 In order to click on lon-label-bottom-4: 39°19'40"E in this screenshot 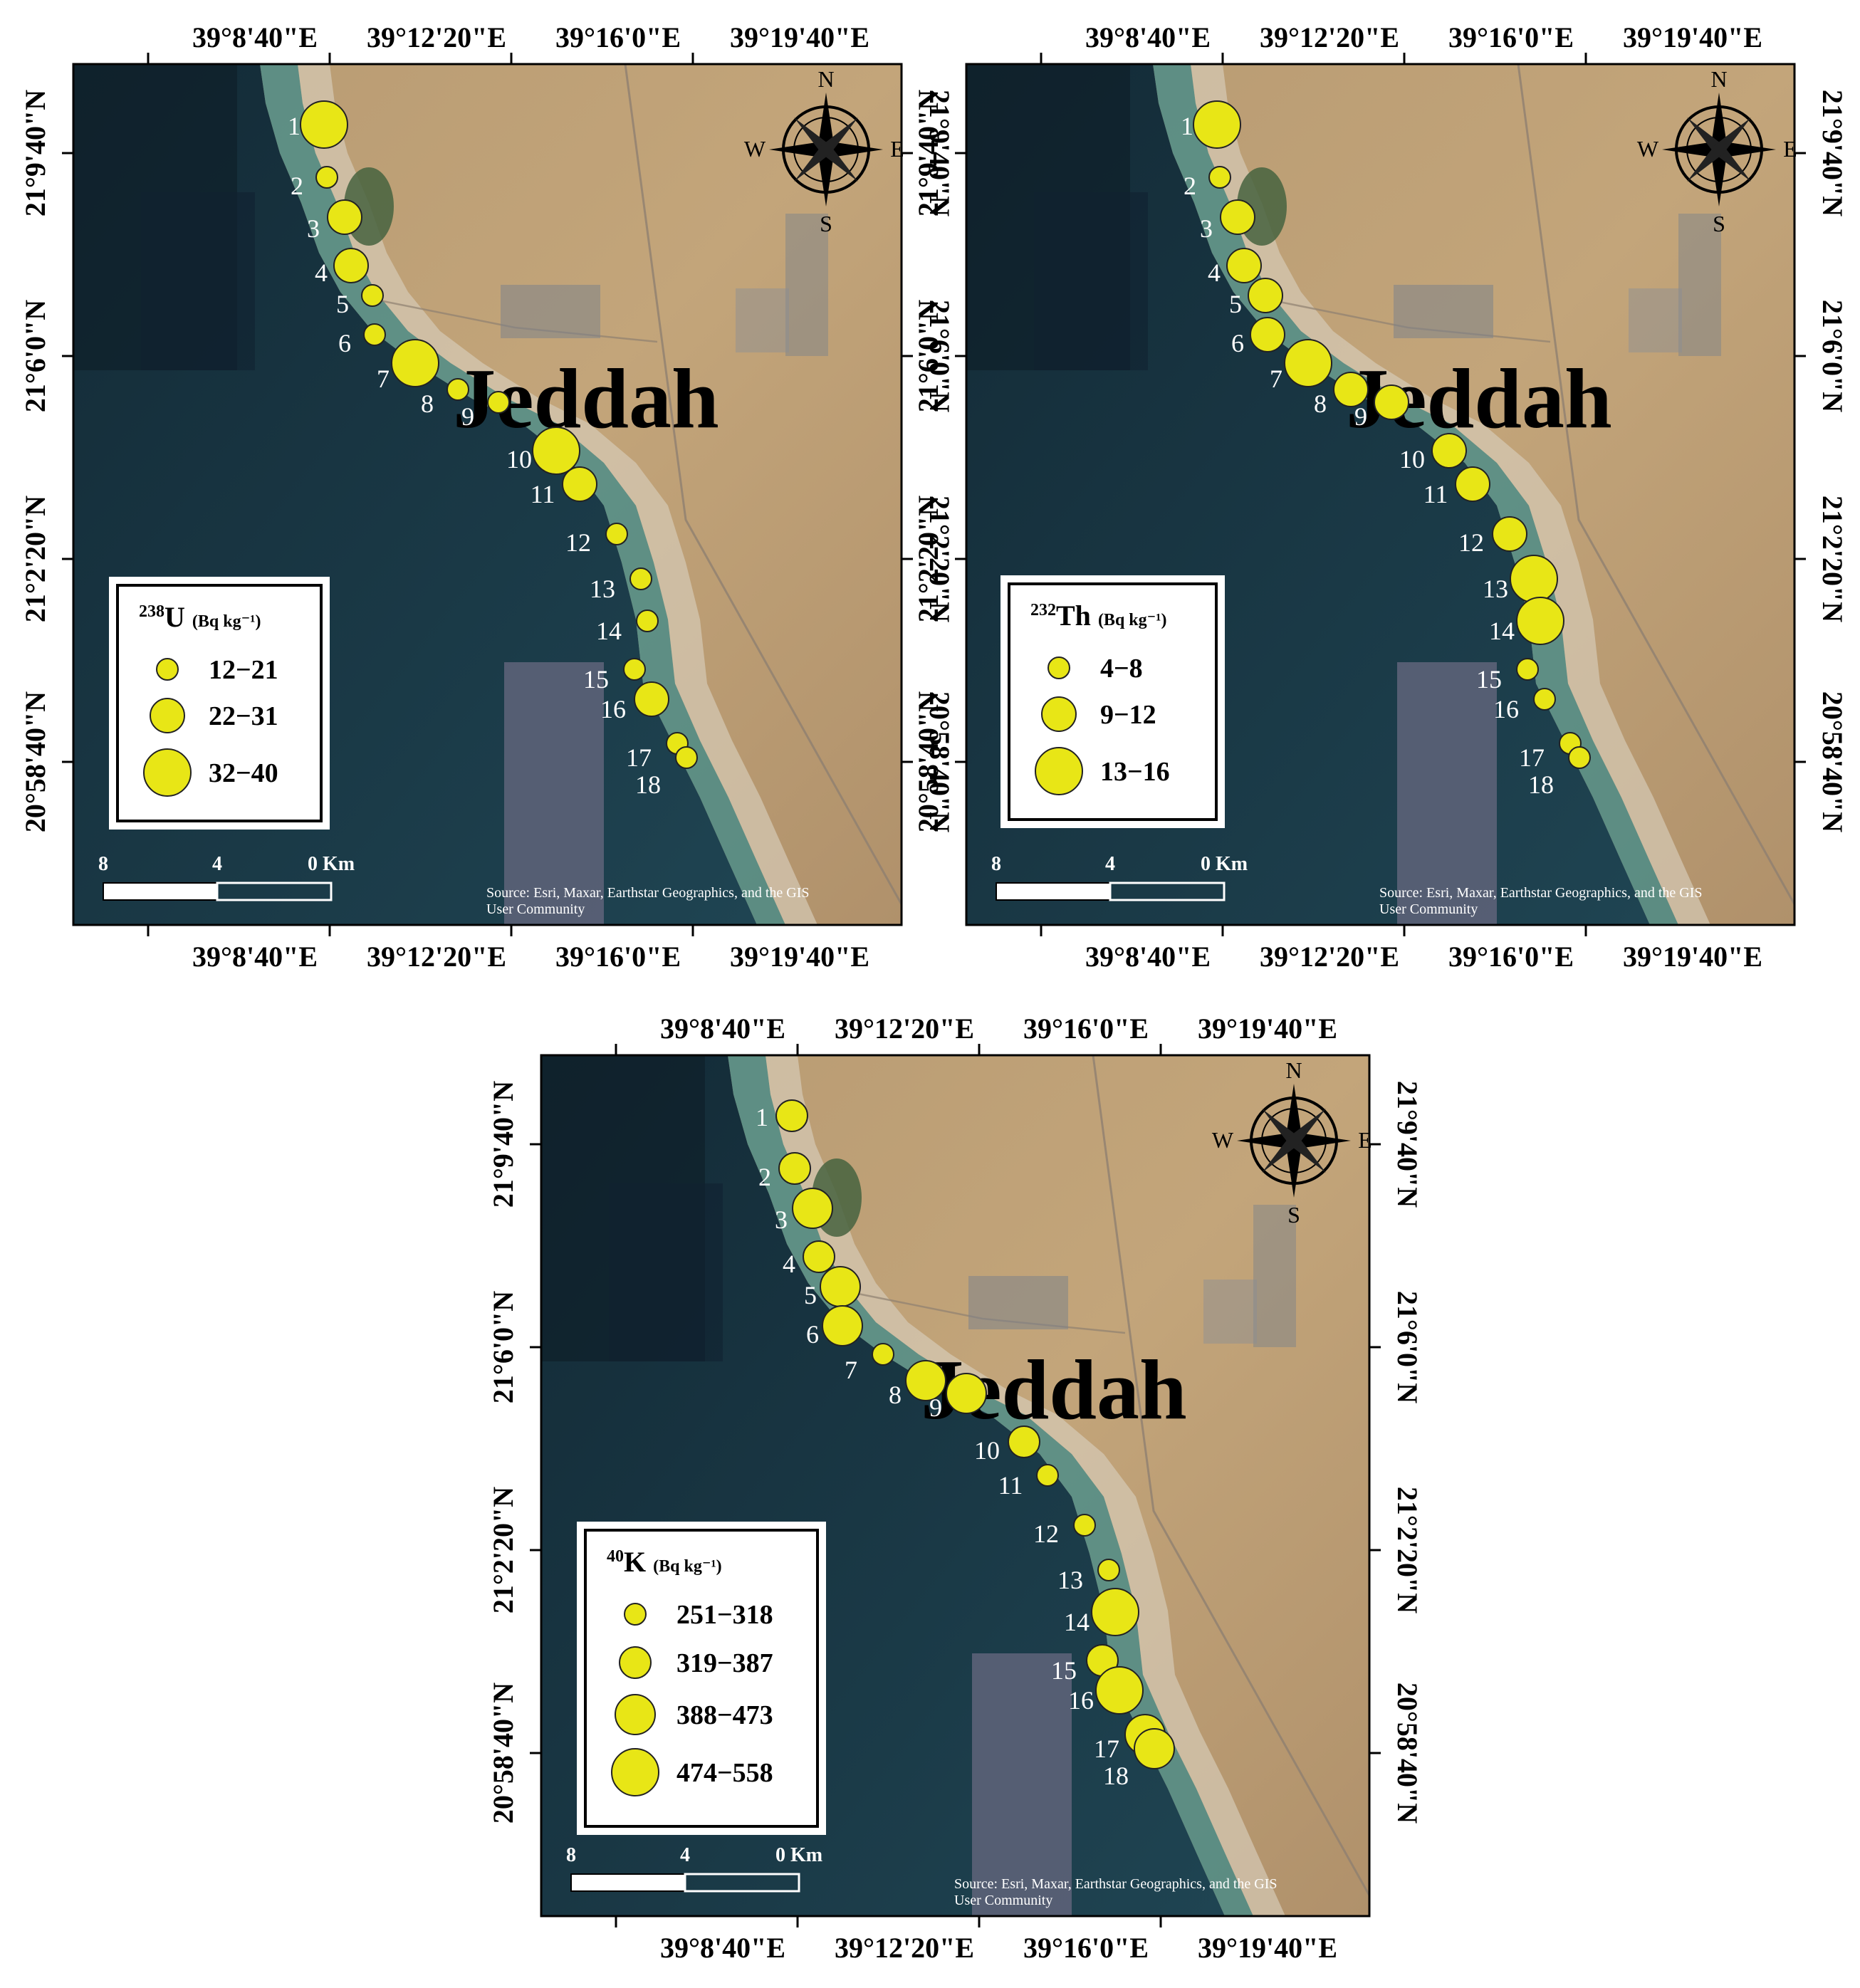, I will do `click(1267, 1948)`.